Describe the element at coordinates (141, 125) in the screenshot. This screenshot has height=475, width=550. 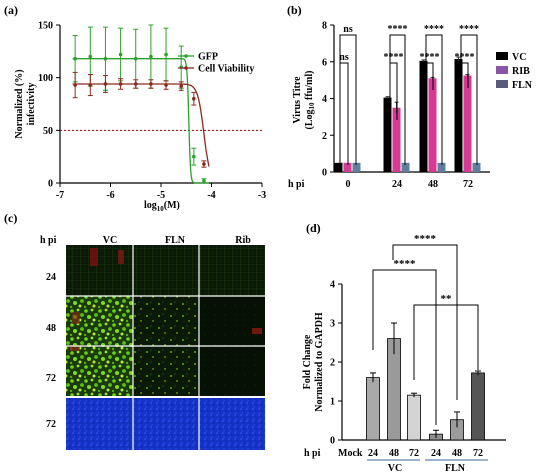
I see `panel-a-fit-curve-viability` at that location.